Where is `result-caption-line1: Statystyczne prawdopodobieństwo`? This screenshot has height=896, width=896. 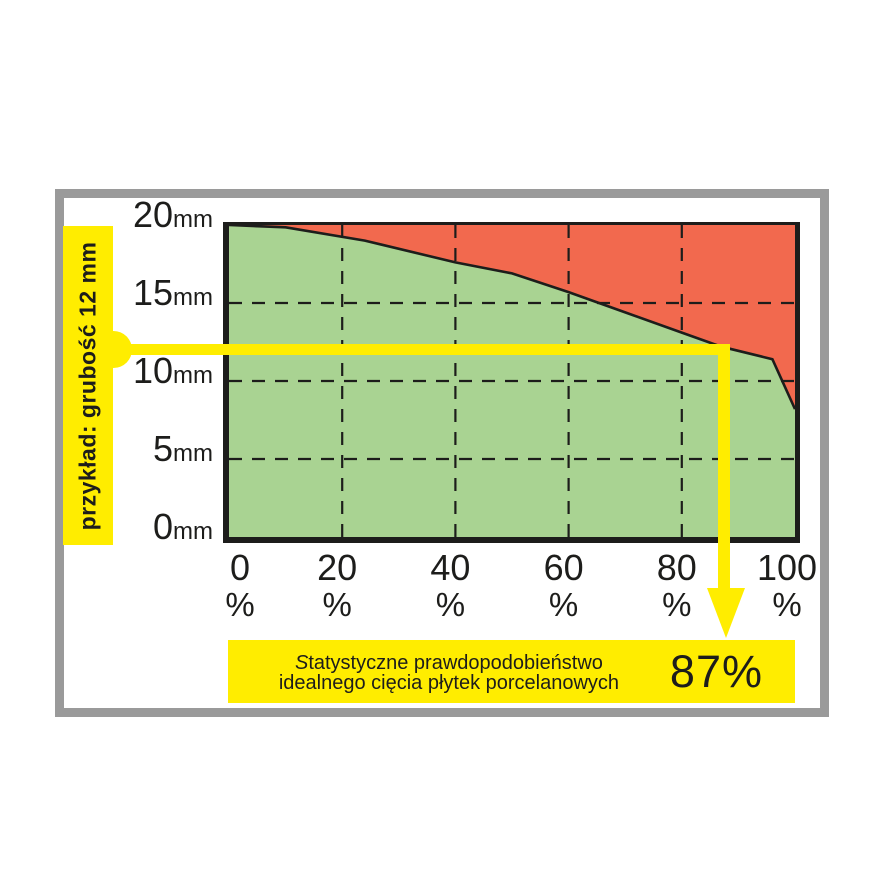
result-caption-line1: Statystyczne prawdopodobieństwo is located at coordinates (449, 663).